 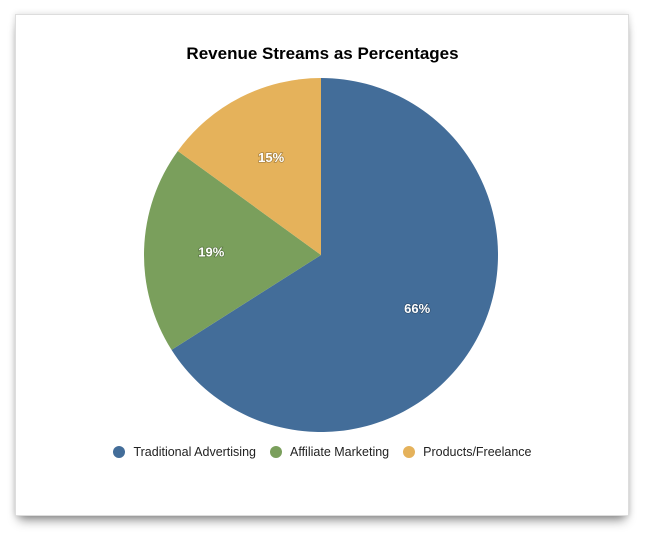 I want to click on legend-label: Affiliate Marketing, so click(x=340, y=452).